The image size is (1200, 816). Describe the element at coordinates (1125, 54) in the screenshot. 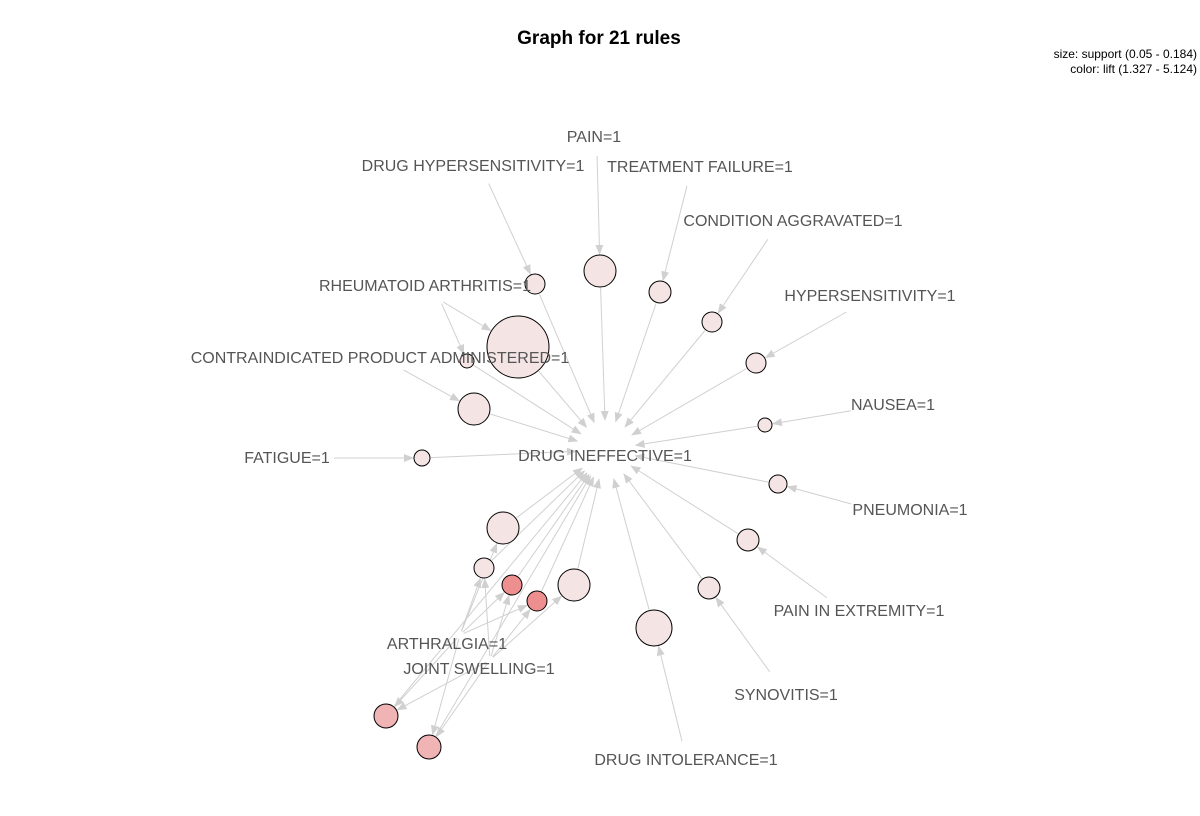

I see `legend-size: size: support (0.05 - 0.184)` at that location.